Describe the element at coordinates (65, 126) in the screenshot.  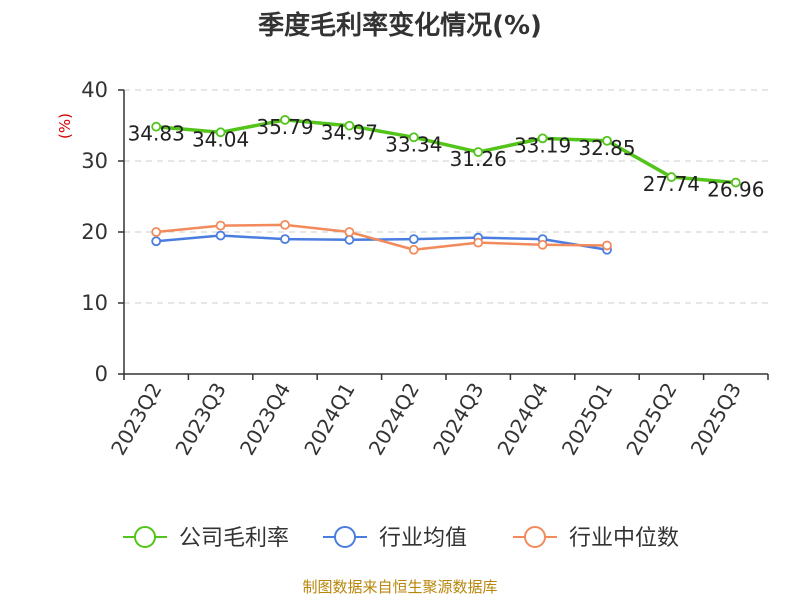
I see `y-axis-label: (%)` at that location.